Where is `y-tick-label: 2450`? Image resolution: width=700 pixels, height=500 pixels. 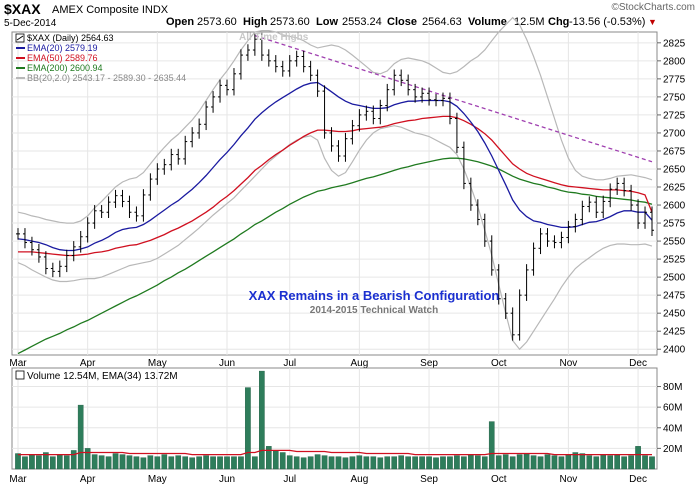
y-tick-label: 2450 is located at coordinates (674, 314).